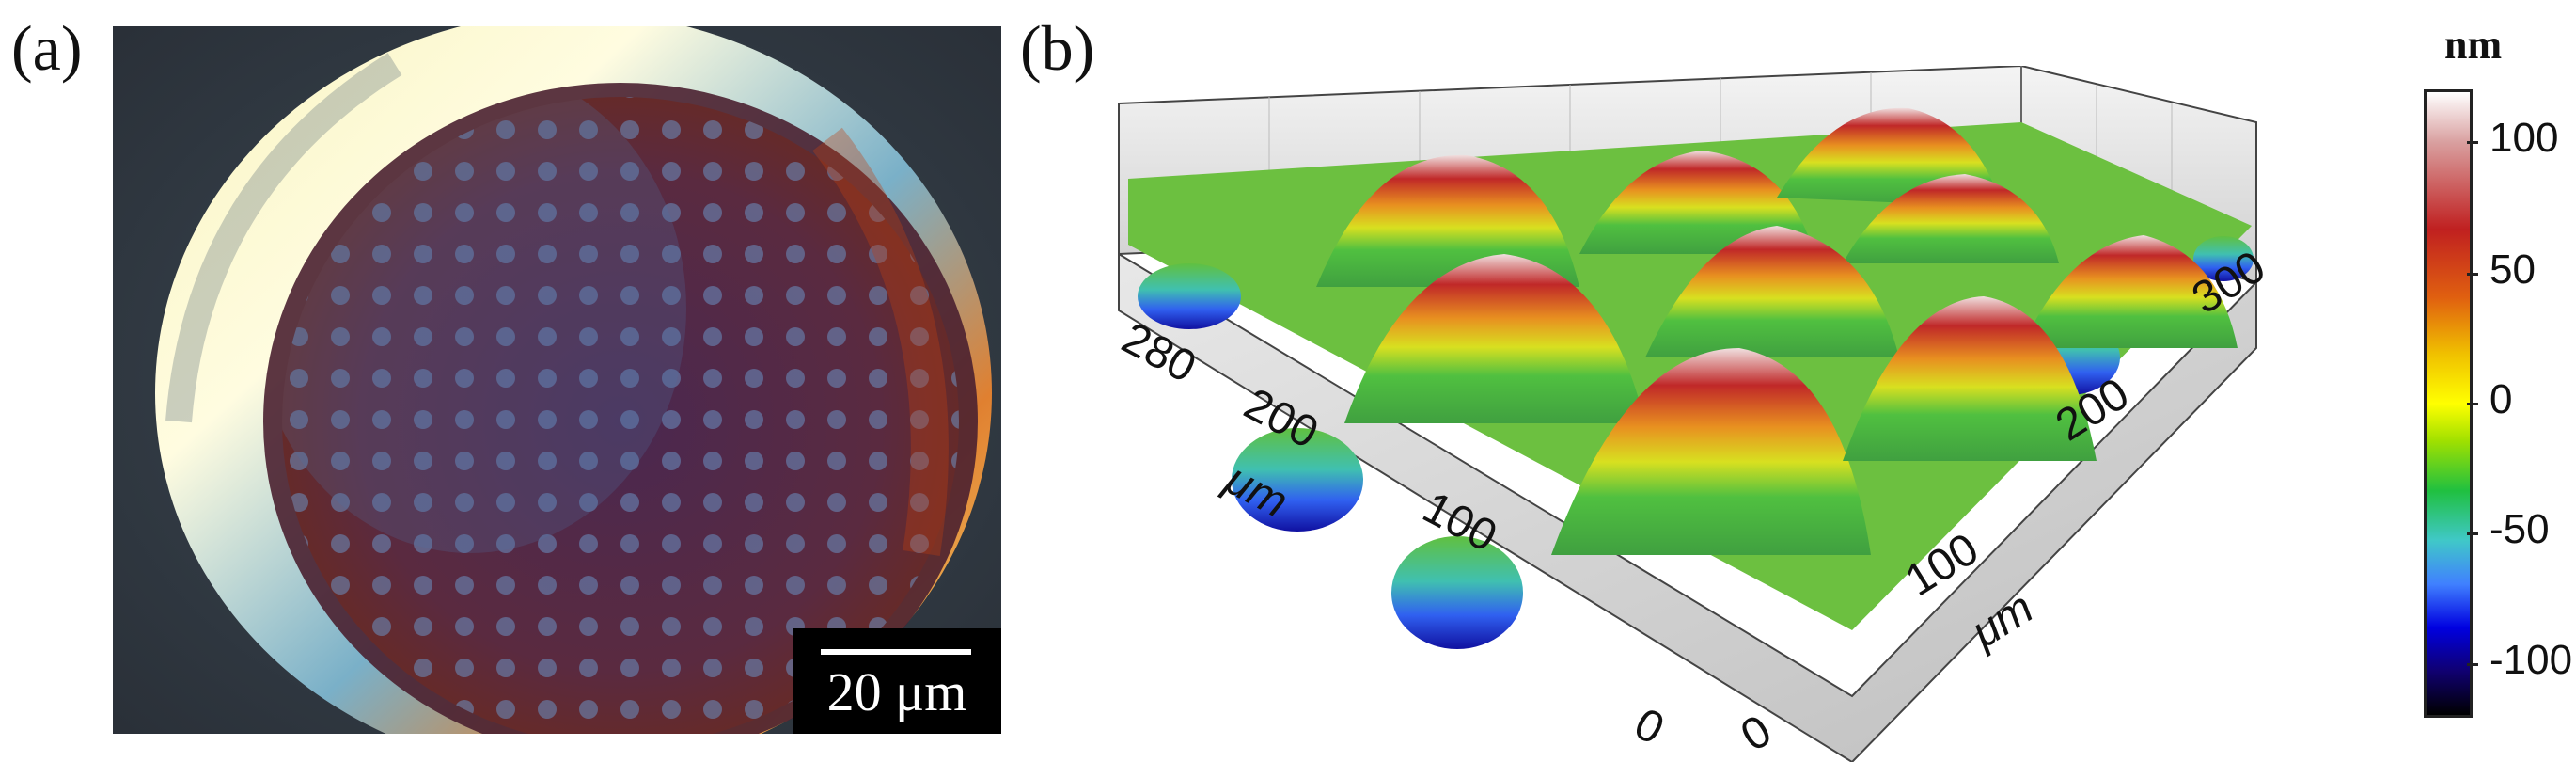 This screenshot has height=762, width=2576. Describe the element at coordinates (2525, 138) in the screenshot. I see `colorbar-tick-100: 100` at that location.